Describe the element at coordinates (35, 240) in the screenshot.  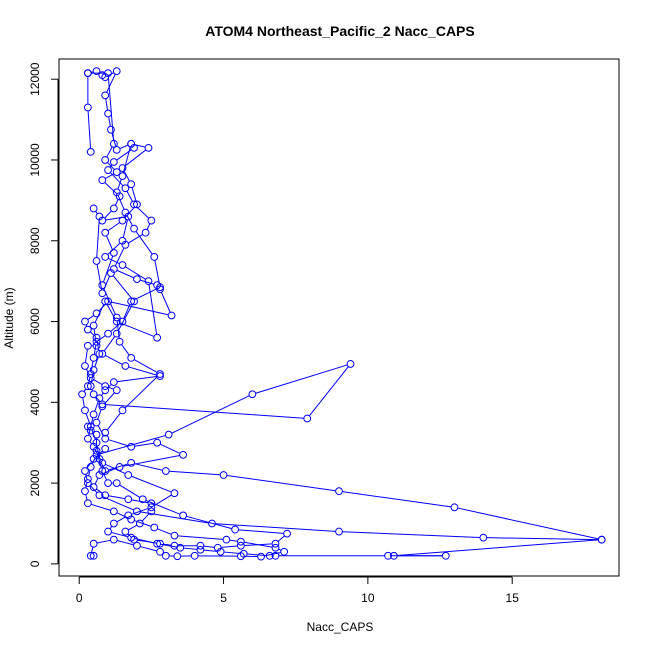
I see `y-tick-label: 8000` at that location.